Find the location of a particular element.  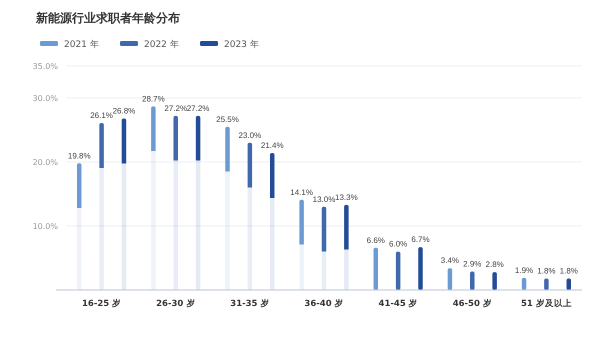

data-label: 2.9% is located at coordinates (472, 263).